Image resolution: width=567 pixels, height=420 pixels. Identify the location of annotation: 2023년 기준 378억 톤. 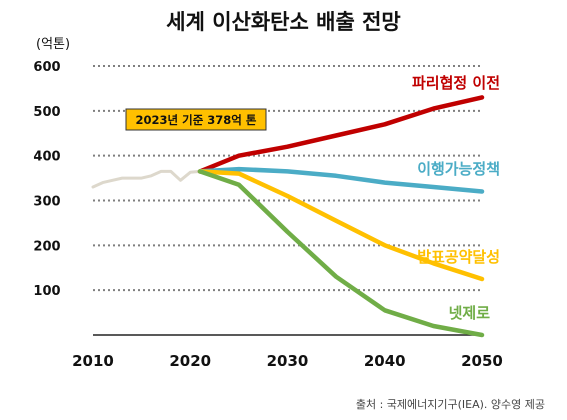
(196, 119).